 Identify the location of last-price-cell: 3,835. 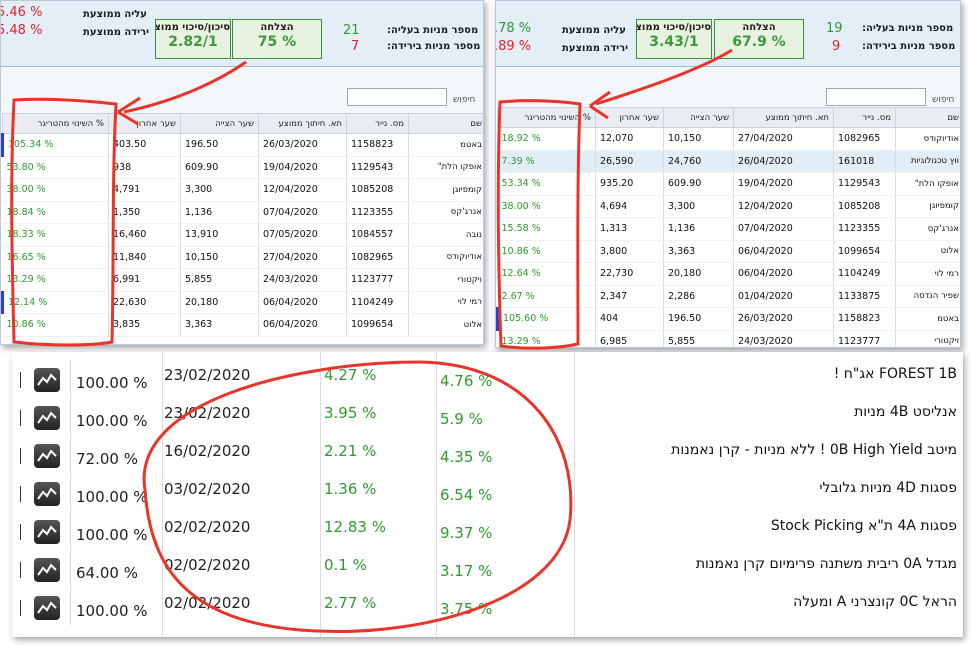
(144, 325).